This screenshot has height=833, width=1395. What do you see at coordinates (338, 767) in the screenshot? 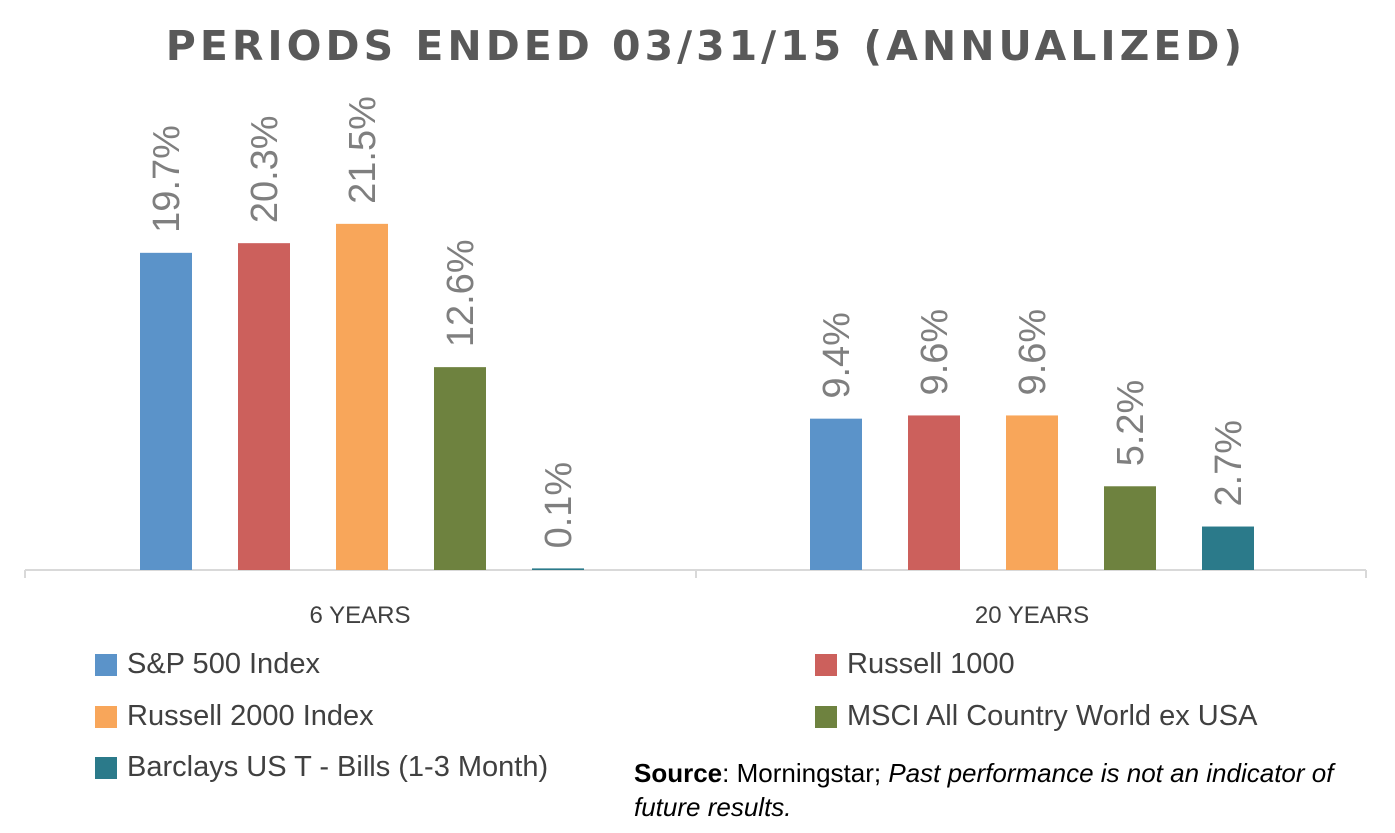
I see `legend-label: Barclays US T - Bills (1-3 Month)` at bounding box center [338, 767].